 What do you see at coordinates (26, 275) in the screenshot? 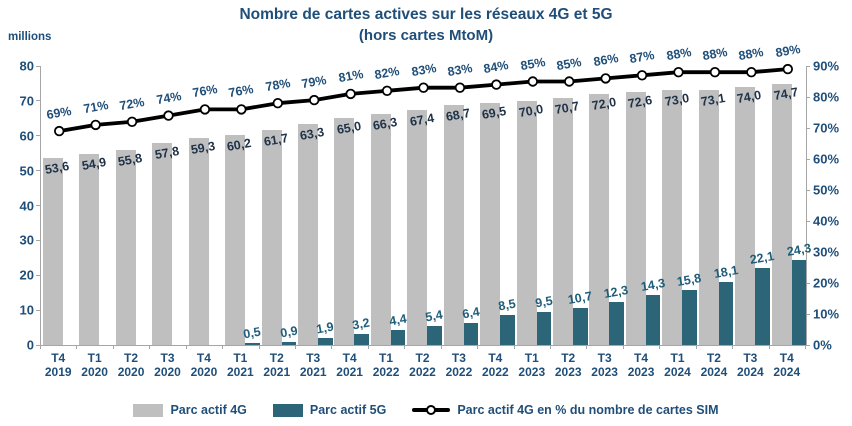
I see `y-axis-label-left: 20` at bounding box center [26, 275].